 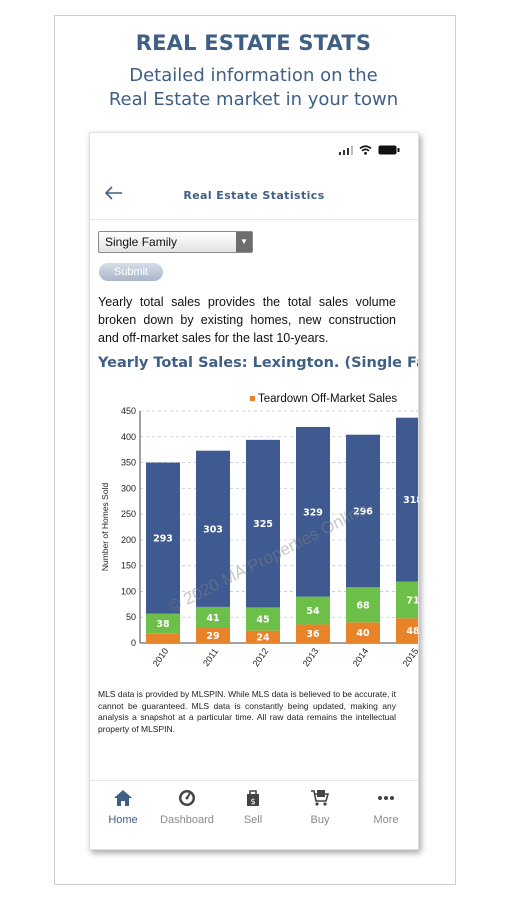 I want to click on data-label: 36, so click(x=313, y=634).